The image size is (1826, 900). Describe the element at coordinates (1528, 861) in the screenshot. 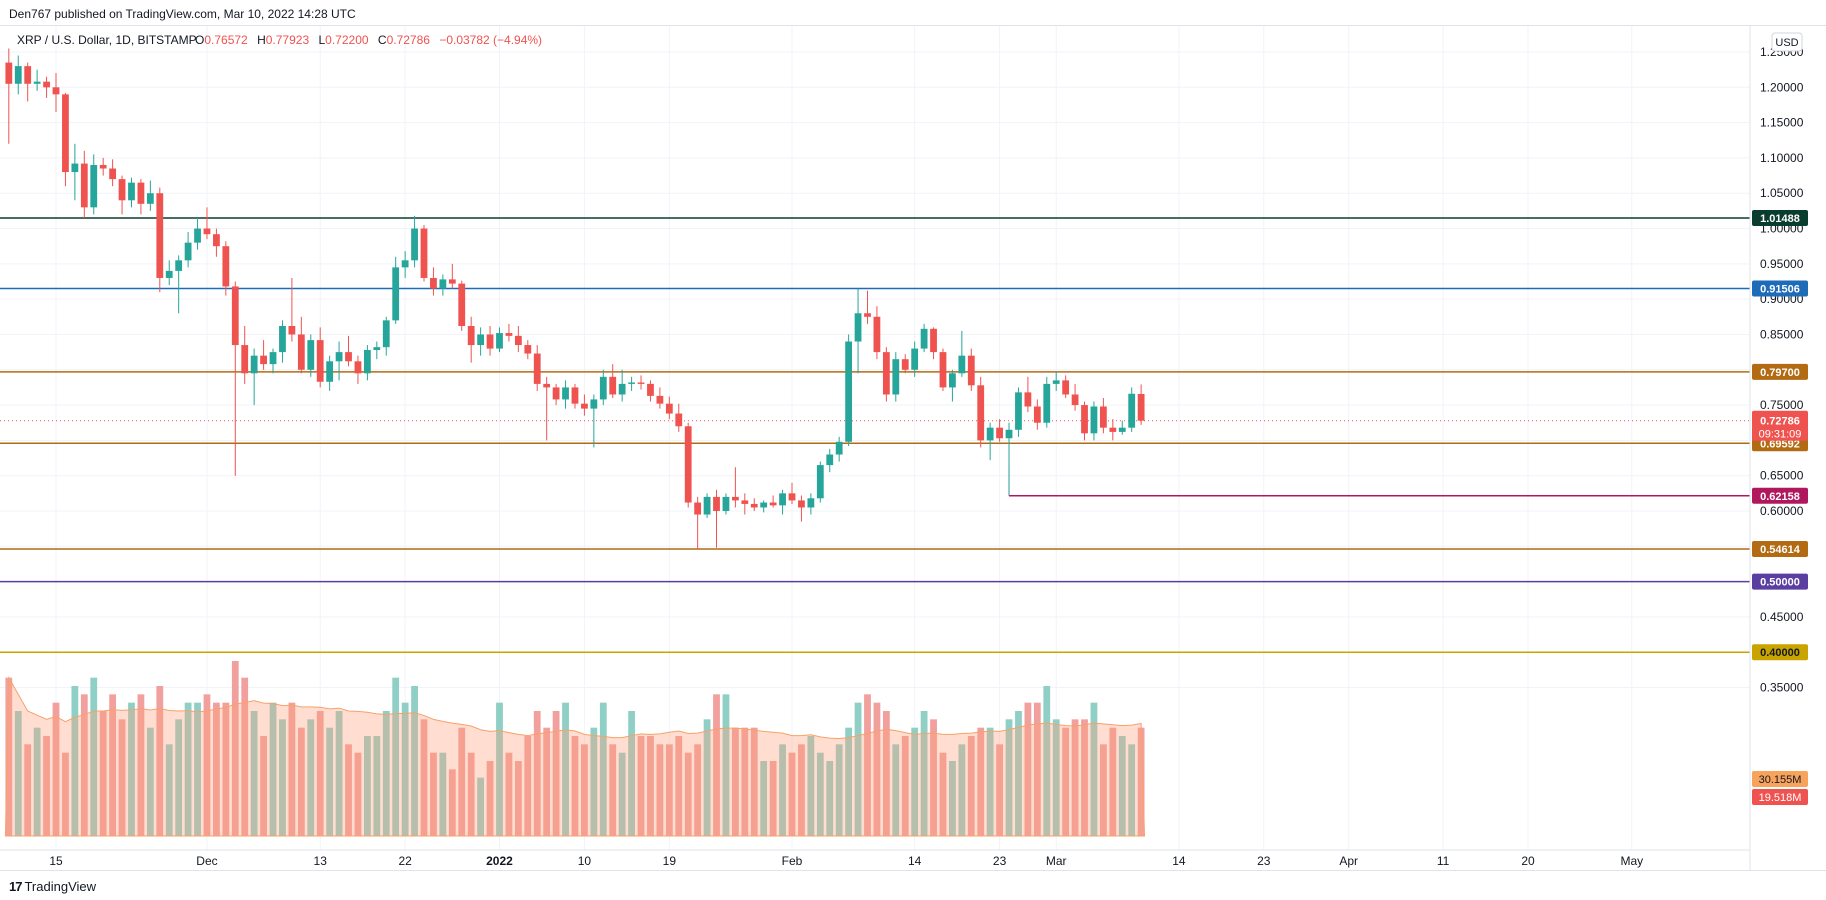

I see `x-tick-label: 20` at that location.